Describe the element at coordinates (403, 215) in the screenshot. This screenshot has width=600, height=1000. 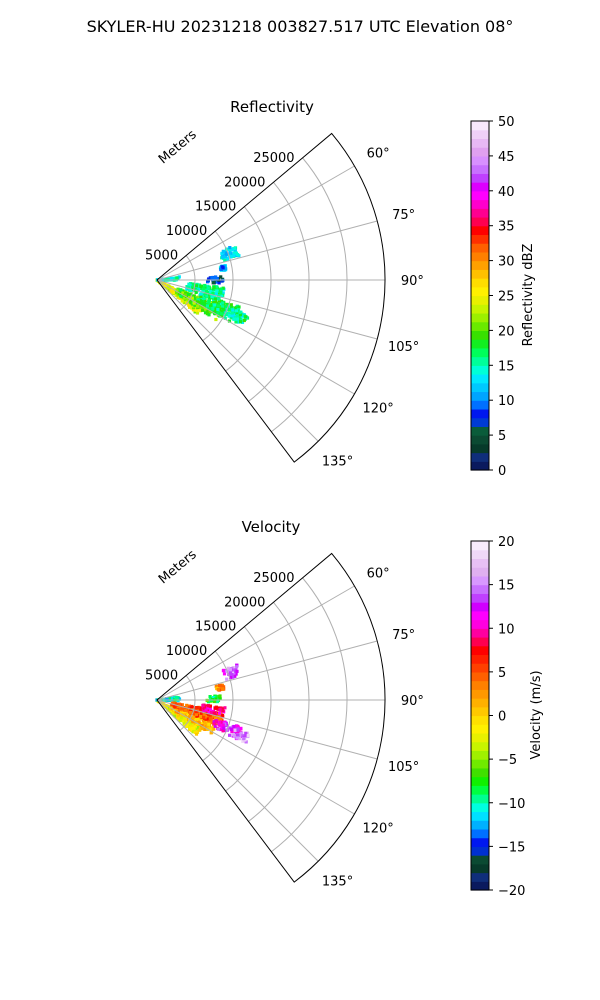
I see `theta-tick-label: 75°` at that location.